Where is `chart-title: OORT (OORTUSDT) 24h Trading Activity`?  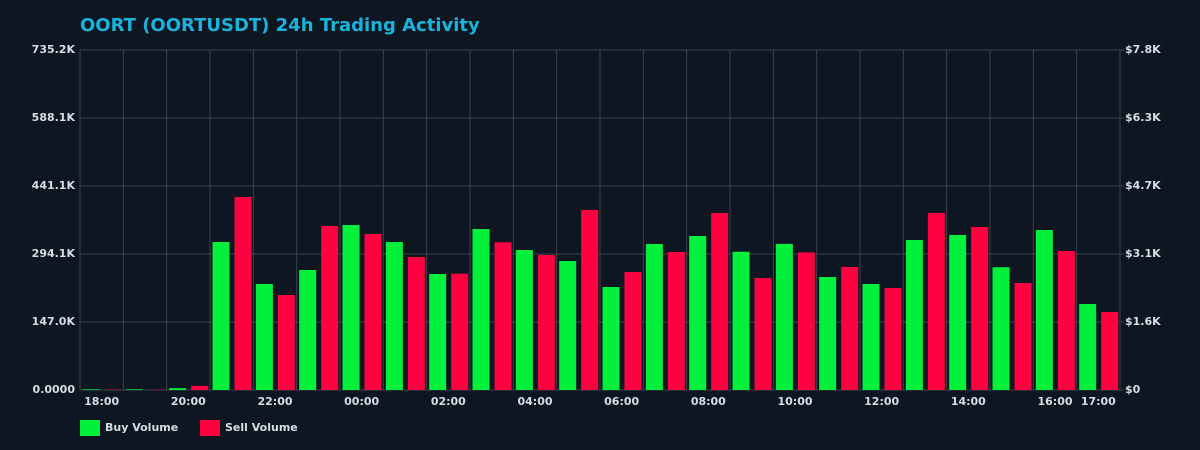
chart-title: OORT (OORTUSDT) 24h Trading Activity is located at coordinates (280, 25).